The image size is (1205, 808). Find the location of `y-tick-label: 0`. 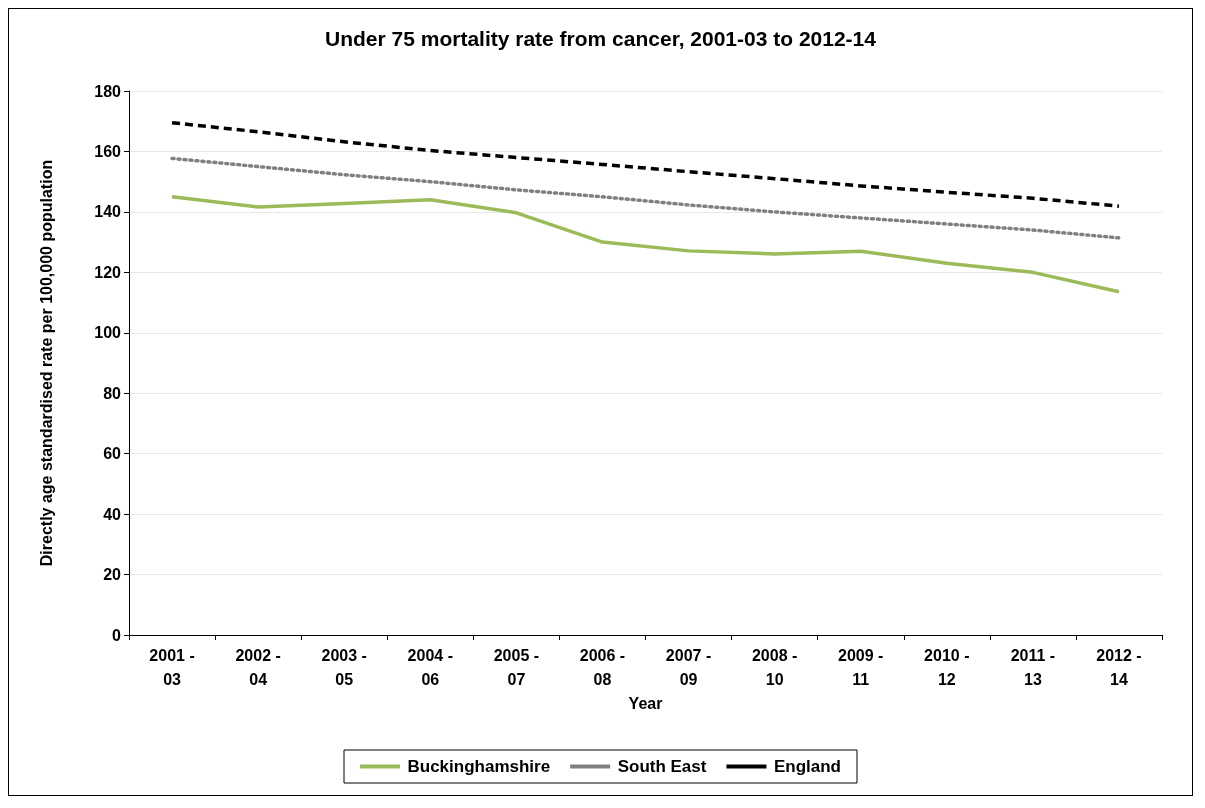

y-tick-label: 0 is located at coordinates (117, 635).